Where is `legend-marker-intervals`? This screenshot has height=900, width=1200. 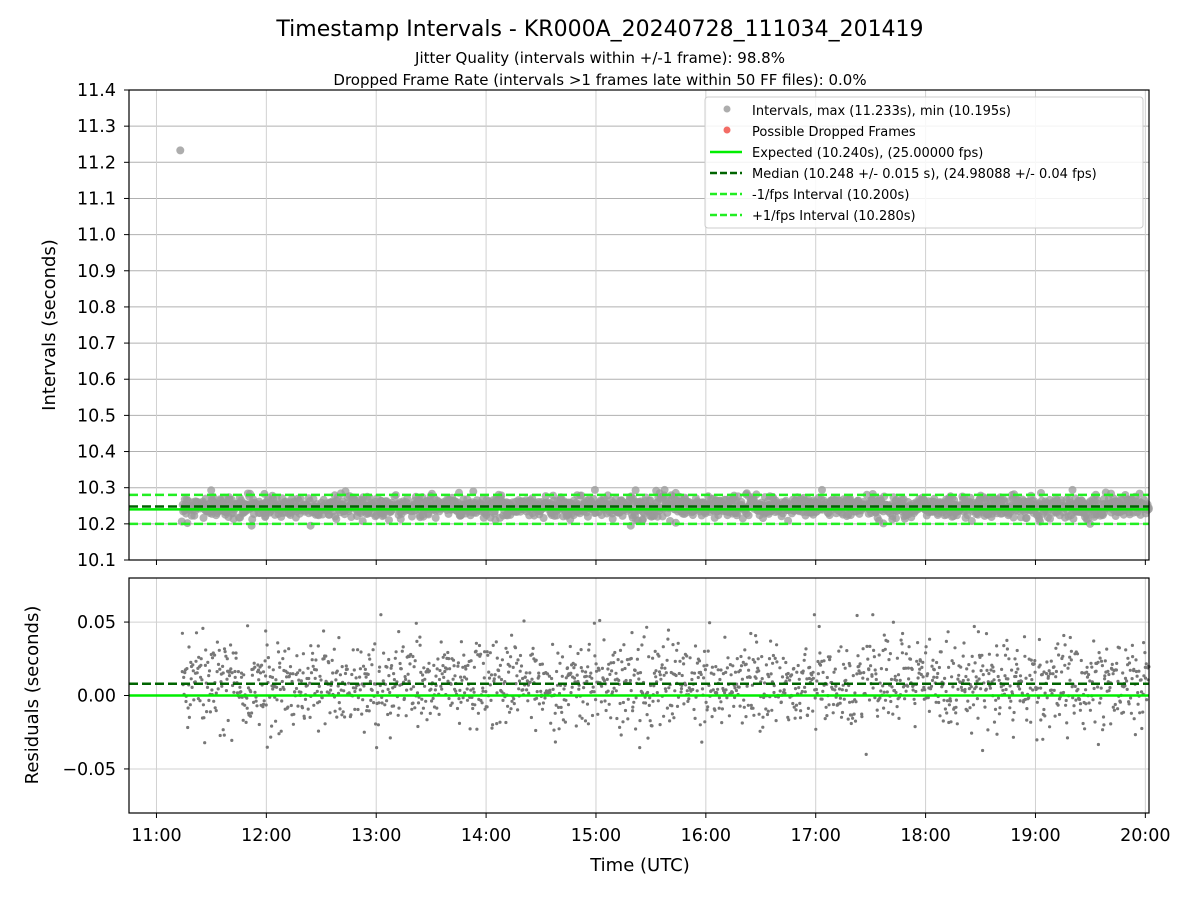
legend-marker-intervals is located at coordinates (727, 109).